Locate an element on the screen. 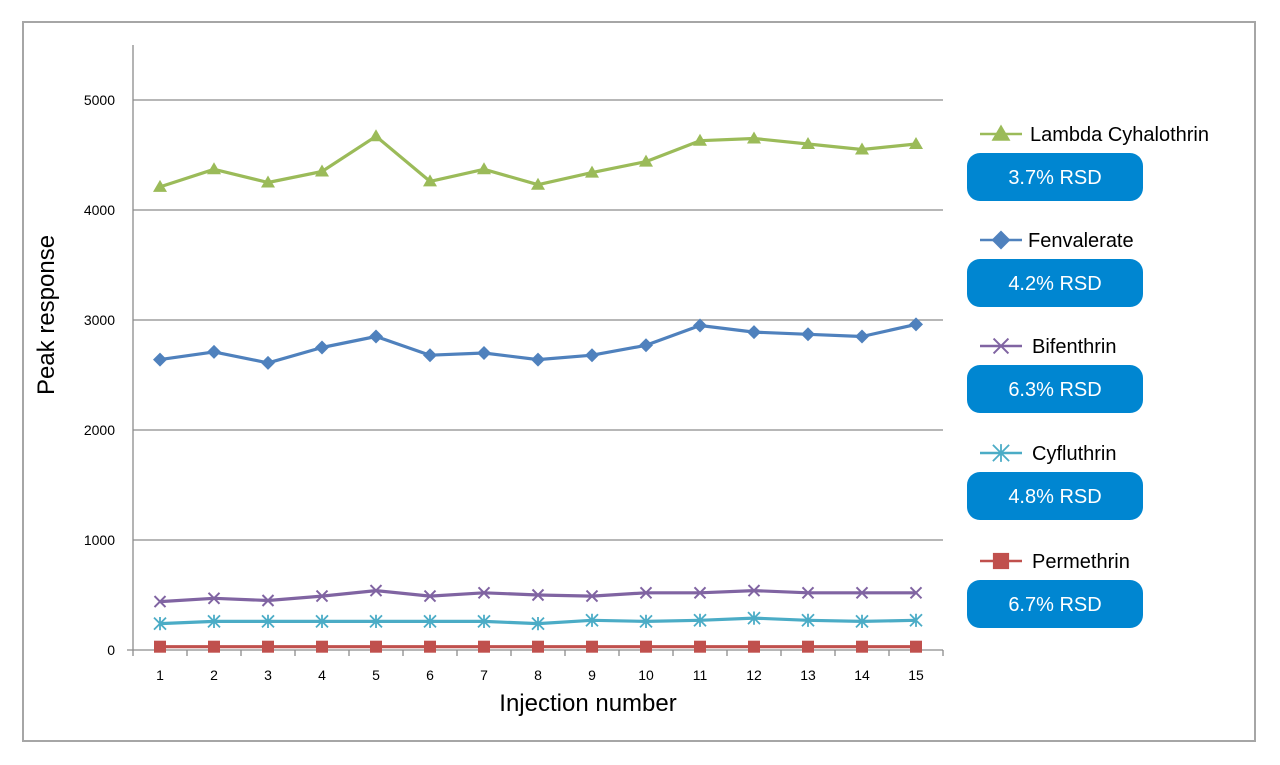 The image size is (1280, 765). legend-entry: Fenvalerate 4.2% RSD is located at coordinates (1055, 268).